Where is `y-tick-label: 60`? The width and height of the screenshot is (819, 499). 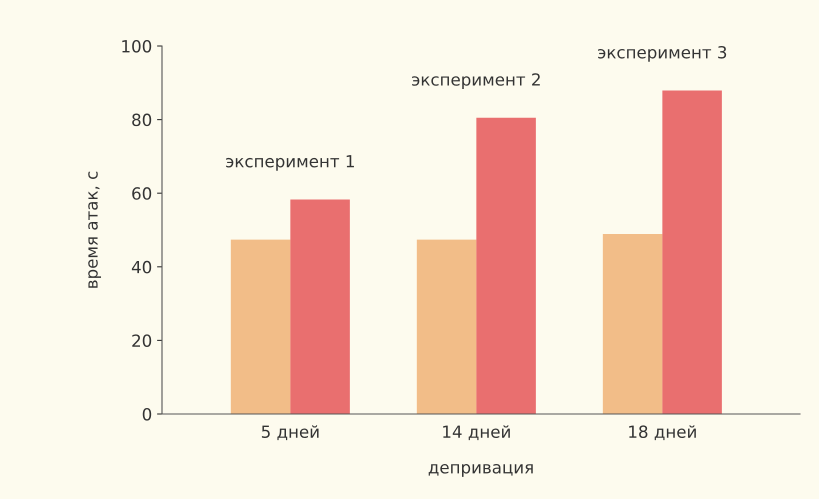
y-tick-label: 60 is located at coordinates (142, 193).